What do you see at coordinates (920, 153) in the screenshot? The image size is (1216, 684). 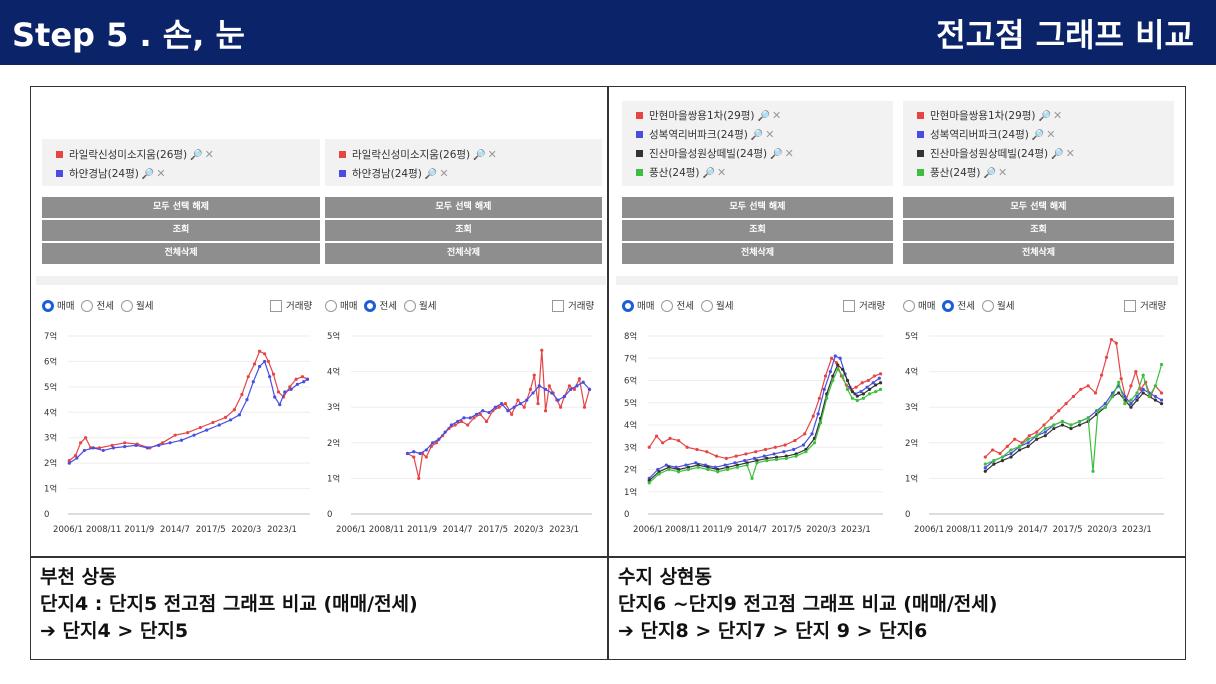 I see `color-swatch` at bounding box center [920, 153].